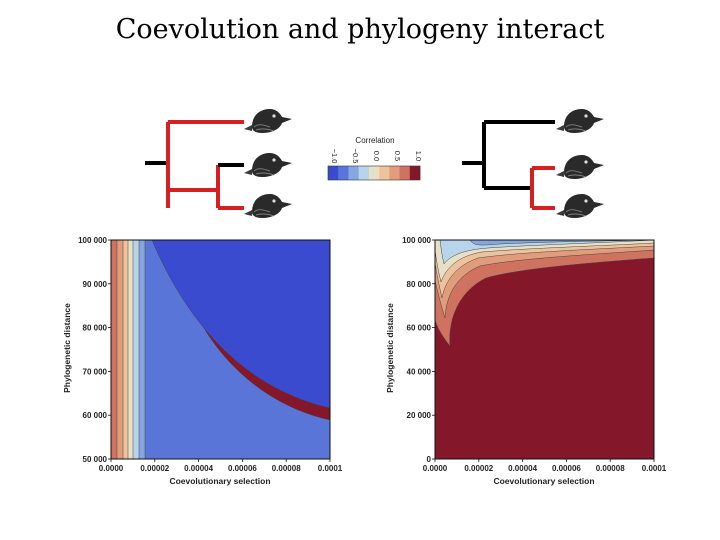 The width and height of the screenshot is (720, 540). What do you see at coordinates (390, 348) in the screenshot?
I see `heatmap-right-ylabel: Phylogenetic distance` at bounding box center [390, 348].